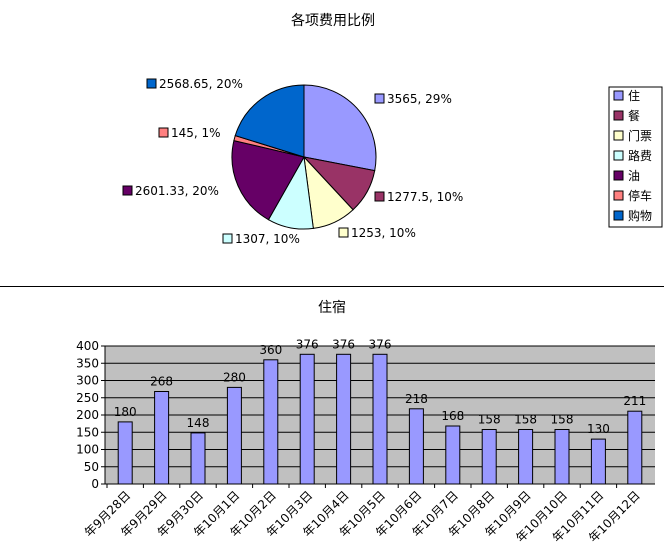  What do you see at coordinates (87, 381) in the screenshot?
I see `y-tick-label: 300` at bounding box center [87, 381].